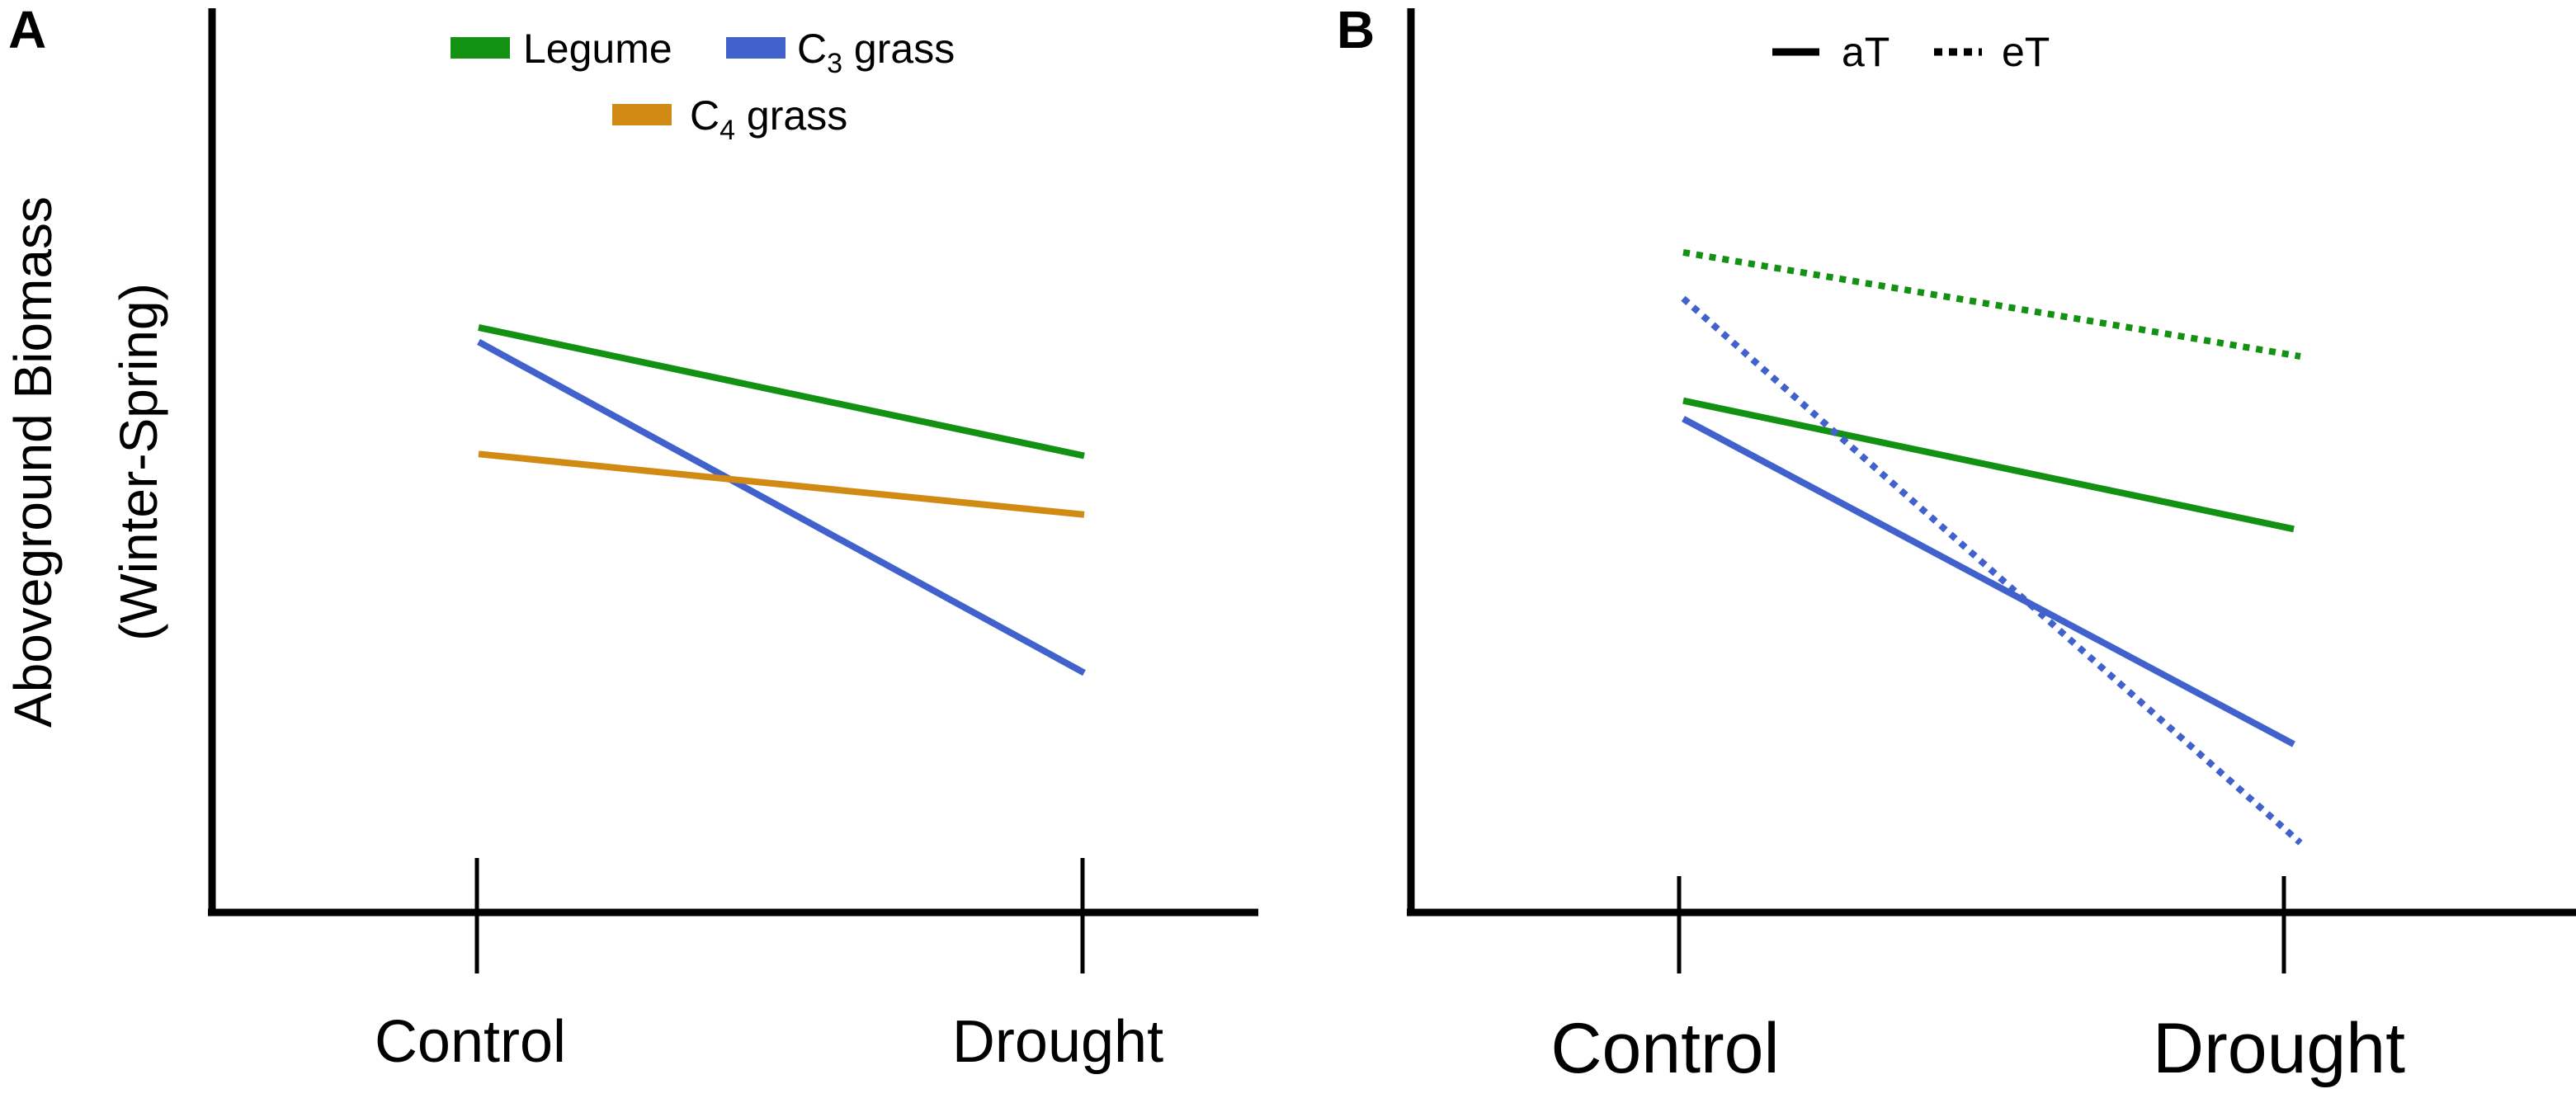 Image resolution: width=2576 pixels, height=1103 pixels. Describe the element at coordinates (1057, 1042) in the screenshot. I see `panel-a-tick-label-drought: Drought` at that location.